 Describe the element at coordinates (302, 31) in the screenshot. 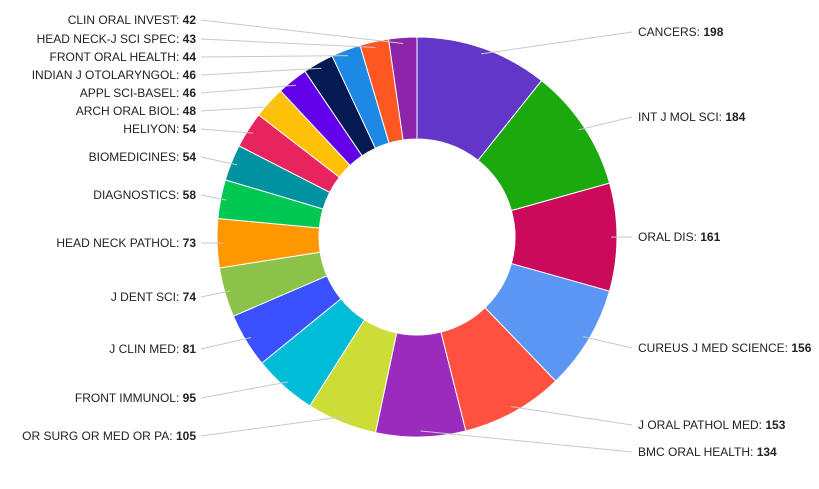

I see `leader-line-clin-oral-invest` at that location.